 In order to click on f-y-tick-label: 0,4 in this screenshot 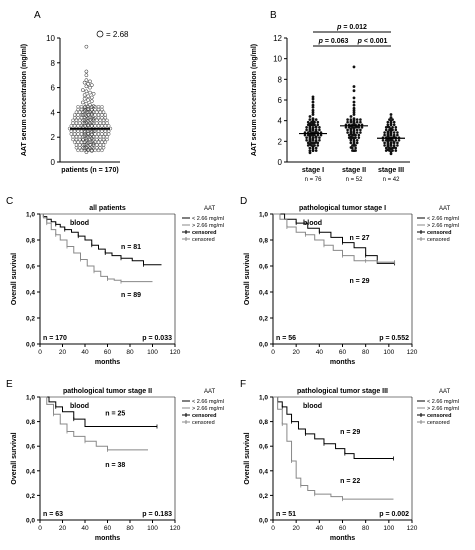, I will do `click(263, 471)`.